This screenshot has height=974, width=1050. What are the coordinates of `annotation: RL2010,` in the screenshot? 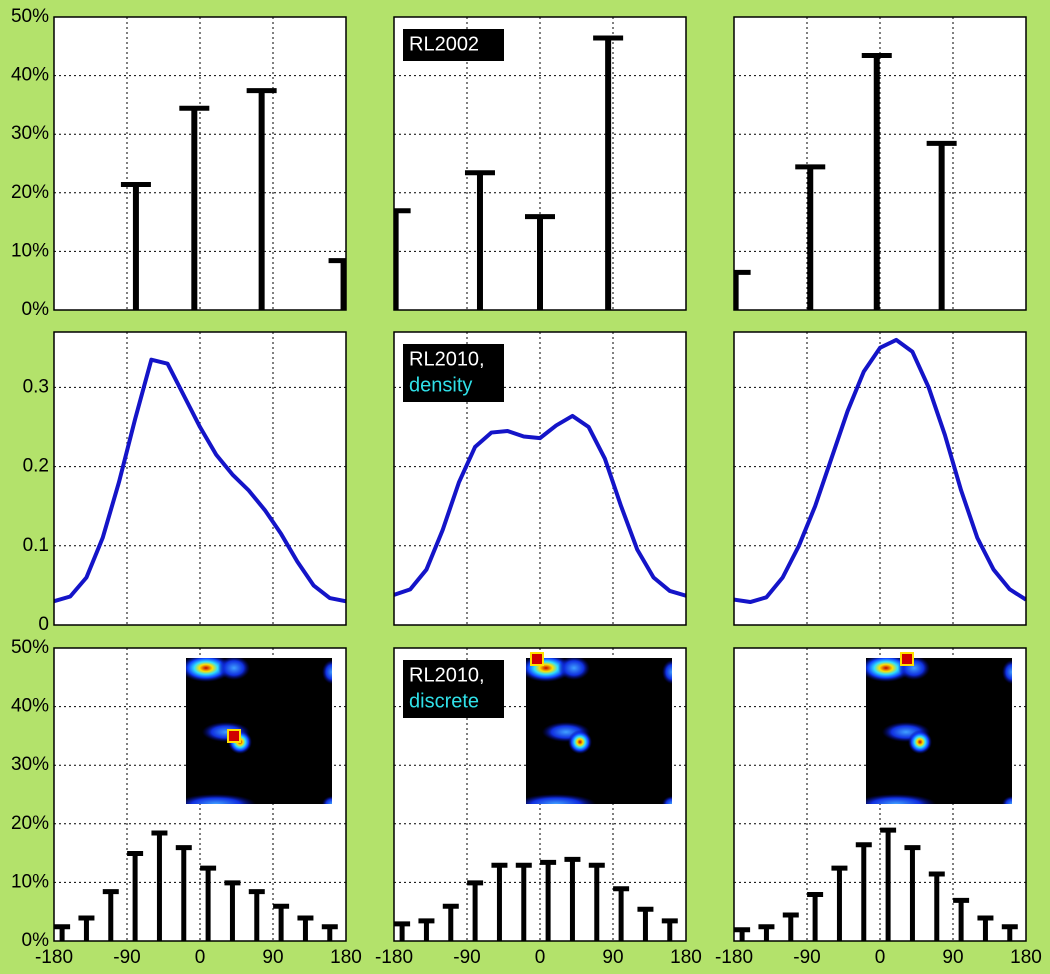 It's located at (447, 675).